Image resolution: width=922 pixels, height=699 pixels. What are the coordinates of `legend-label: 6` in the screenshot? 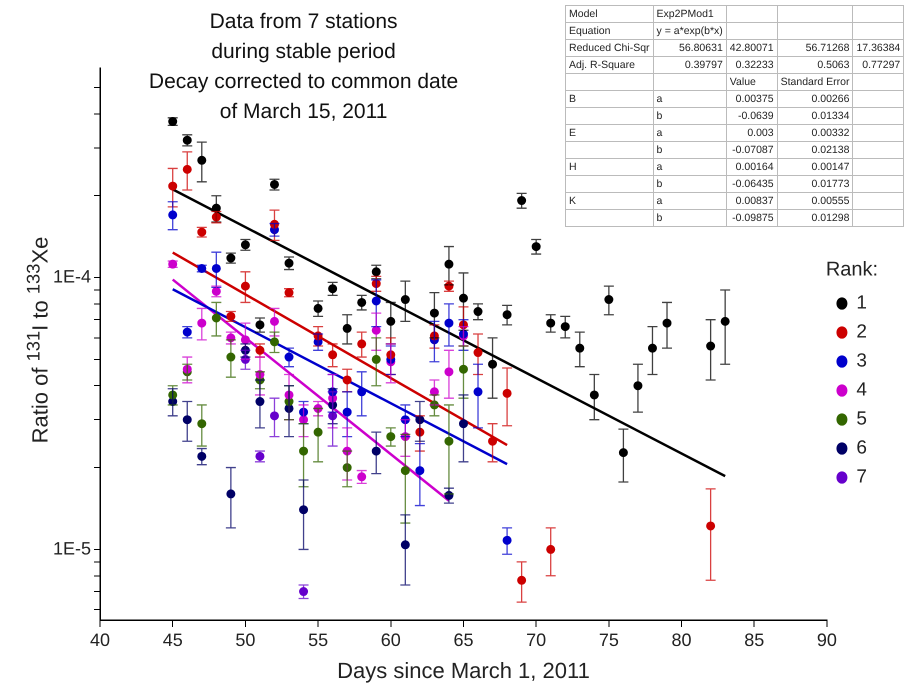 It's located at (862, 448).